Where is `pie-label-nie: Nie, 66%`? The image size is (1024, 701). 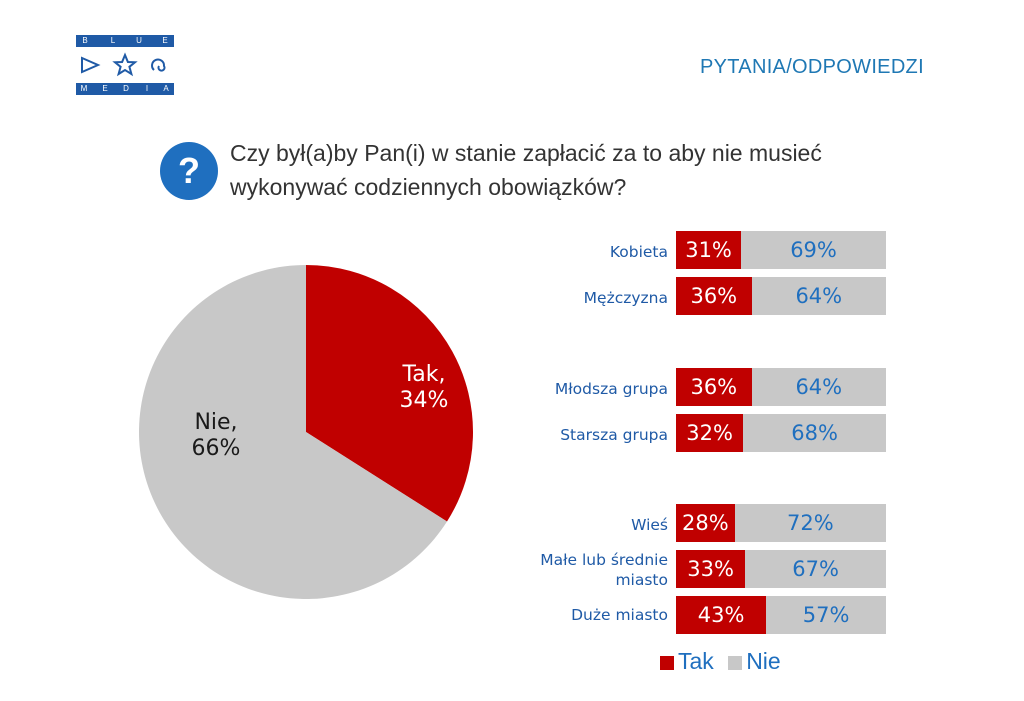 pie-label-nie: Nie, 66% is located at coordinates (216, 436).